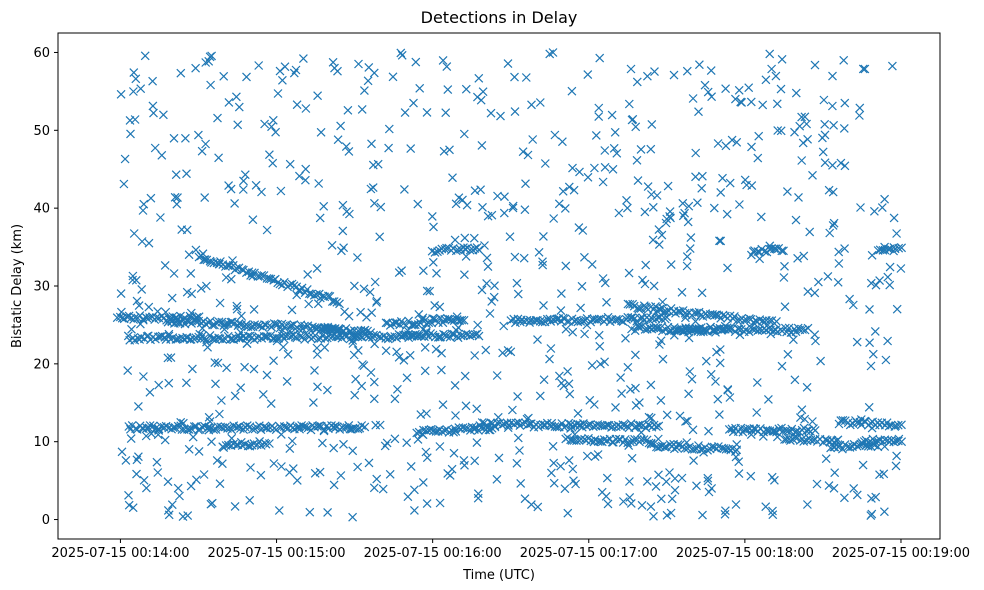 The image size is (984, 590). I want to click on y-axis-label: Bistatic Delay (km), so click(17, 286).